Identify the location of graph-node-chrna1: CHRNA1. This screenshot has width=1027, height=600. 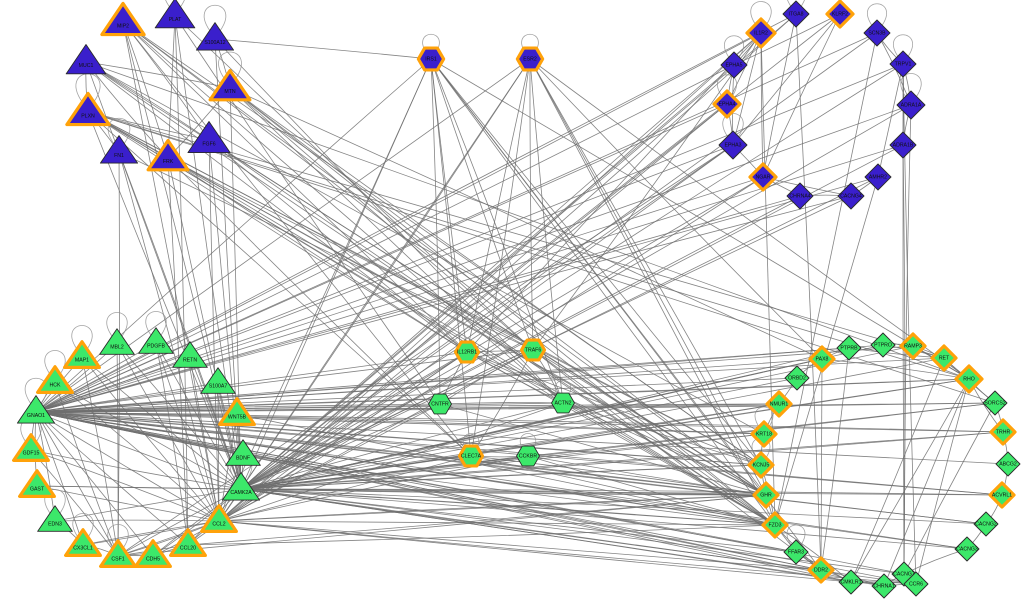
(884, 586).